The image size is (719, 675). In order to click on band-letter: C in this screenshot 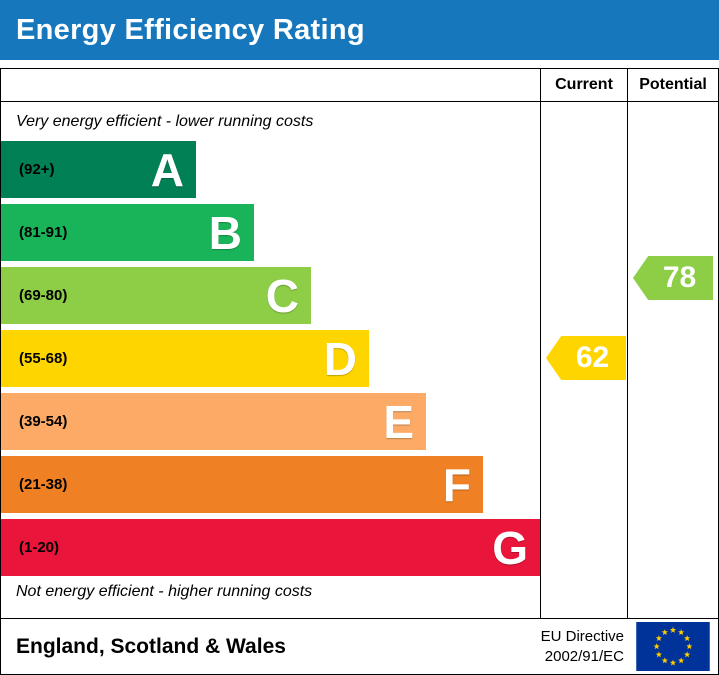, I will do `click(282, 295)`.